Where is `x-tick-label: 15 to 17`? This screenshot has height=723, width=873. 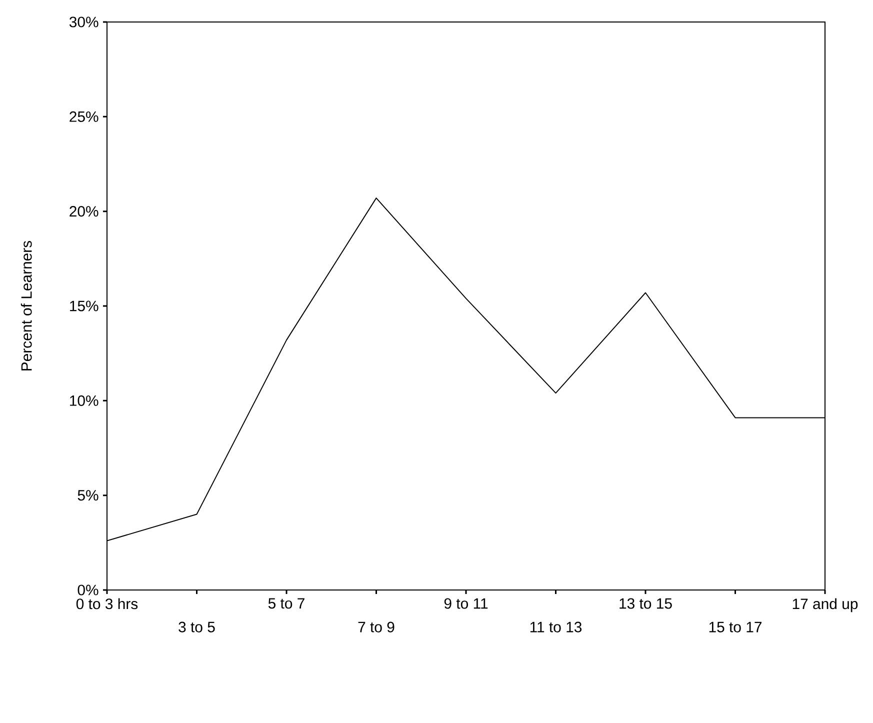
x-tick-label: 15 to 17 is located at coordinates (735, 627).